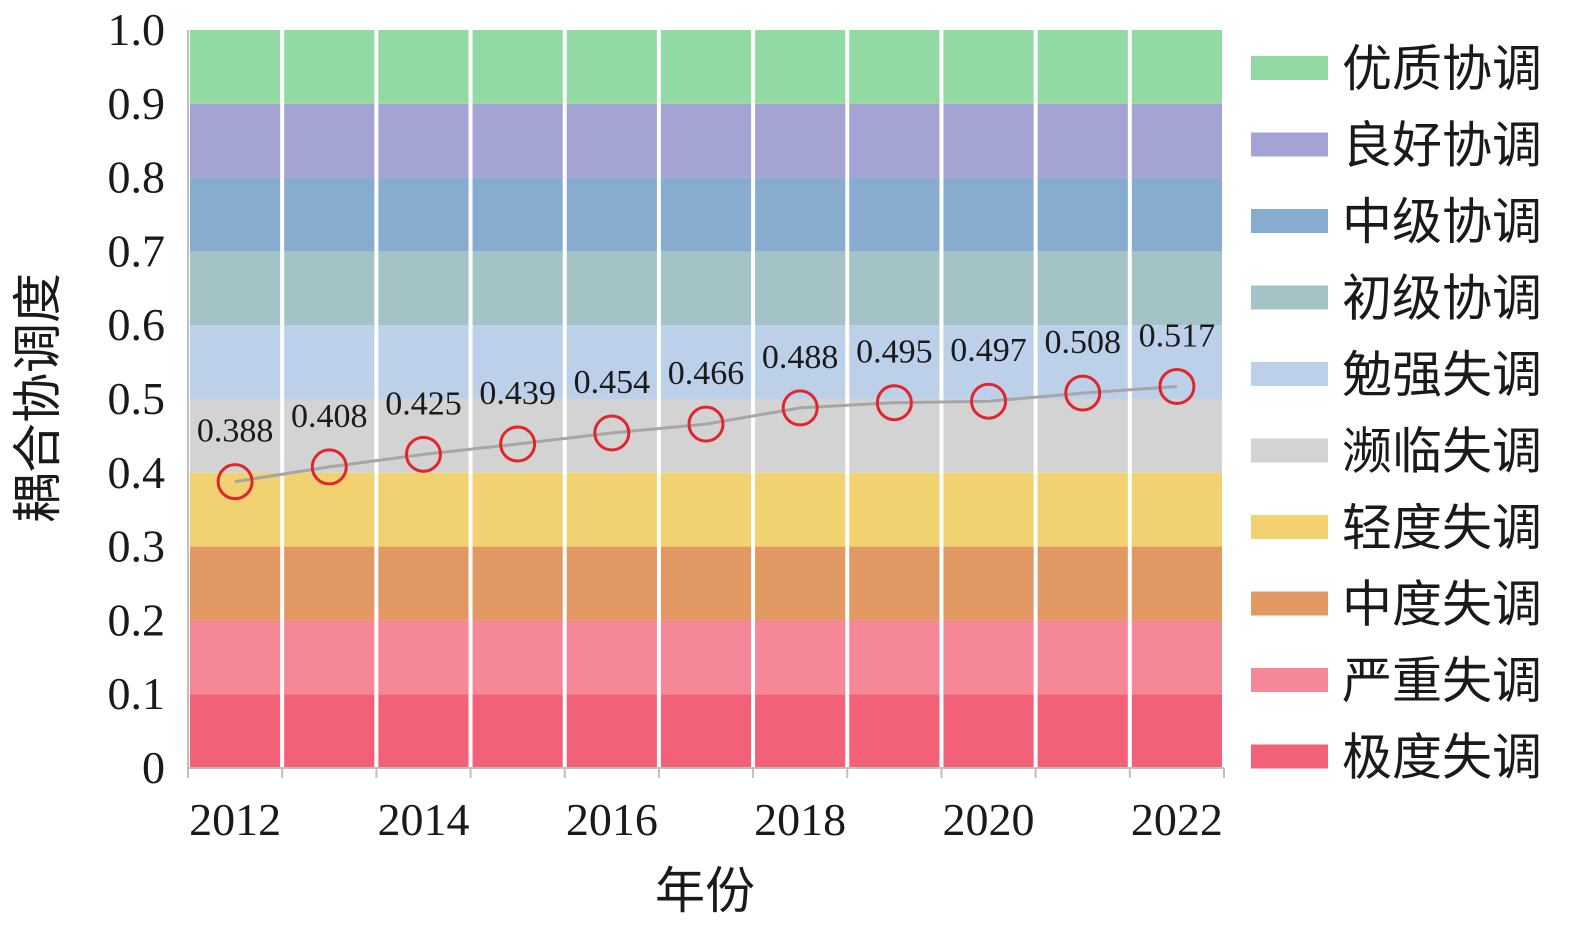  What do you see at coordinates (612, 819) in the screenshot?
I see `x-tick-label: 2016` at bounding box center [612, 819].